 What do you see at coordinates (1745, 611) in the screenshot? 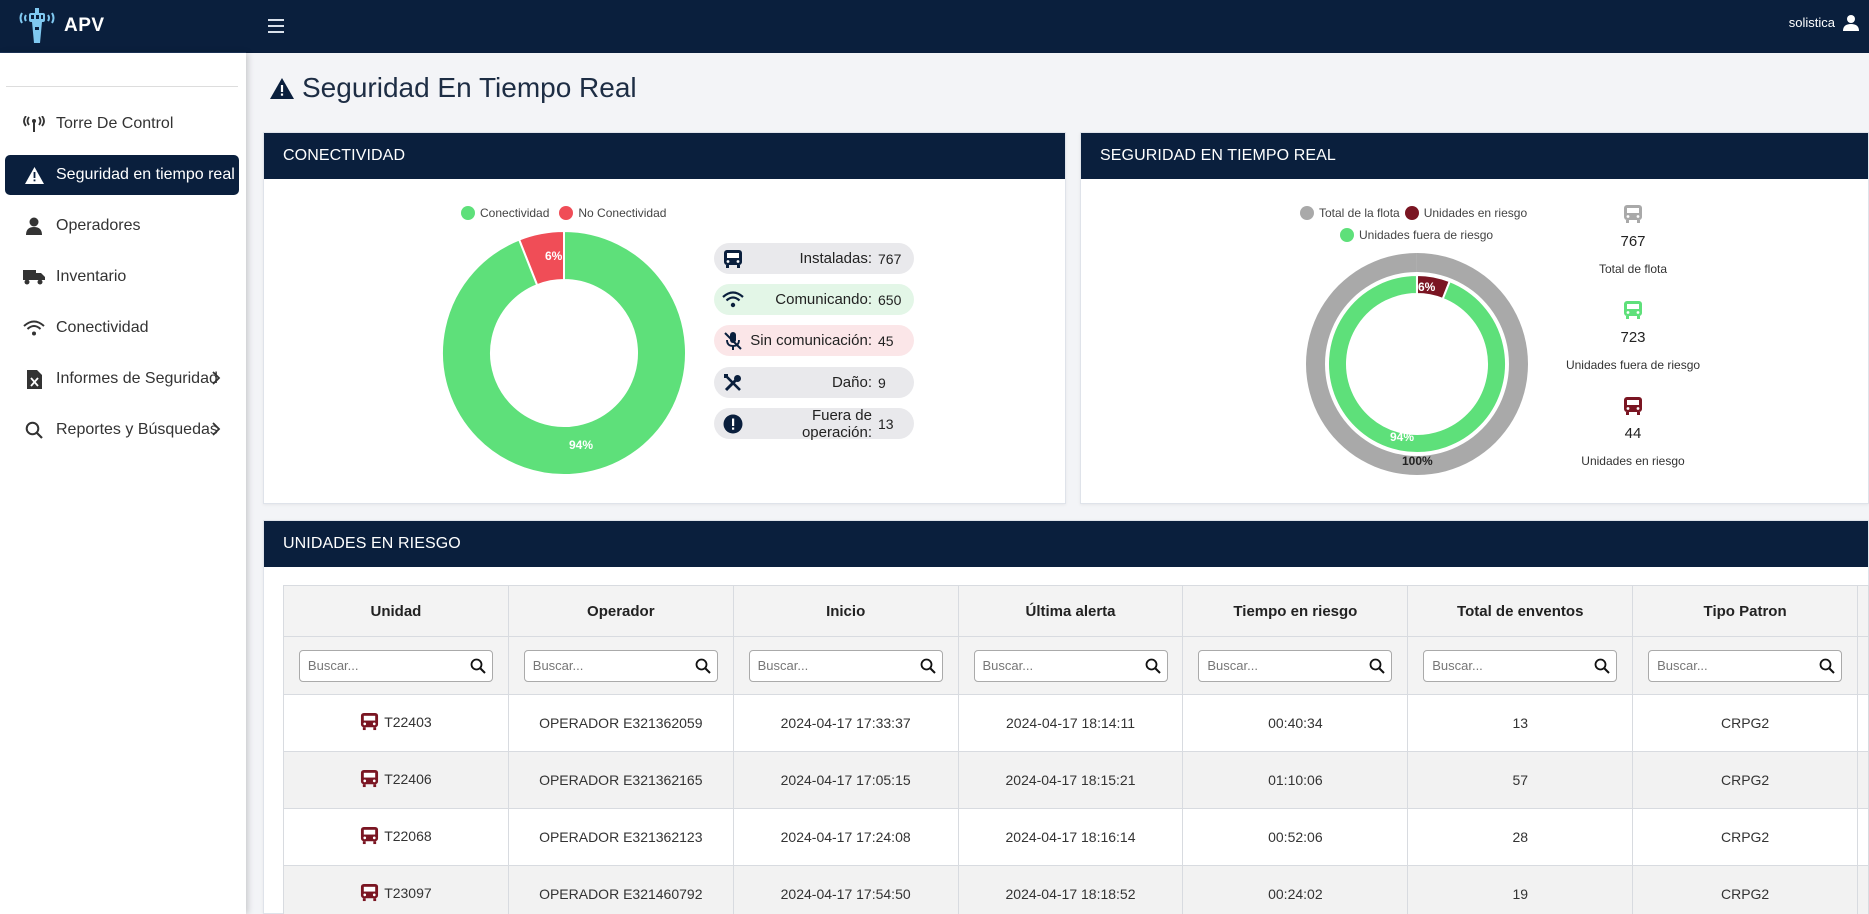
I see `column-header-tipo-patron: Tipo Patron` at bounding box center [1745, 611].